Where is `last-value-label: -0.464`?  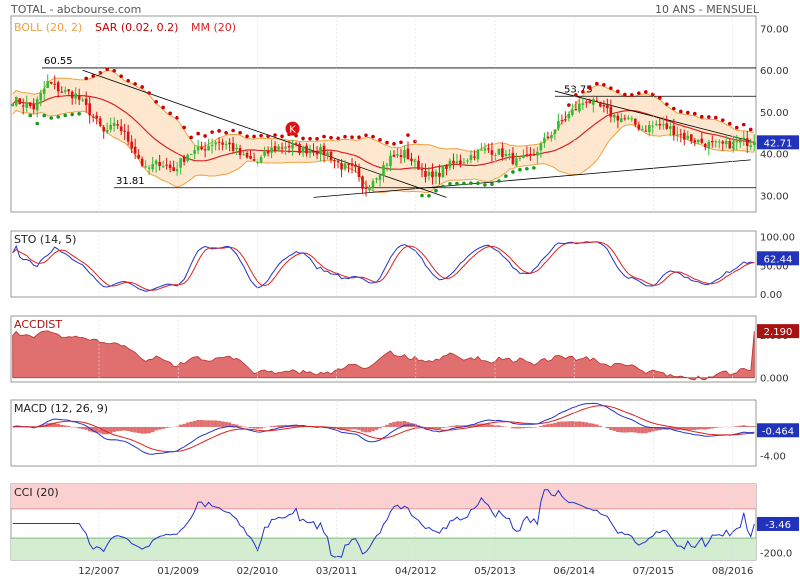 last-value-label: -0.464 is located at coordinates (778, 431).